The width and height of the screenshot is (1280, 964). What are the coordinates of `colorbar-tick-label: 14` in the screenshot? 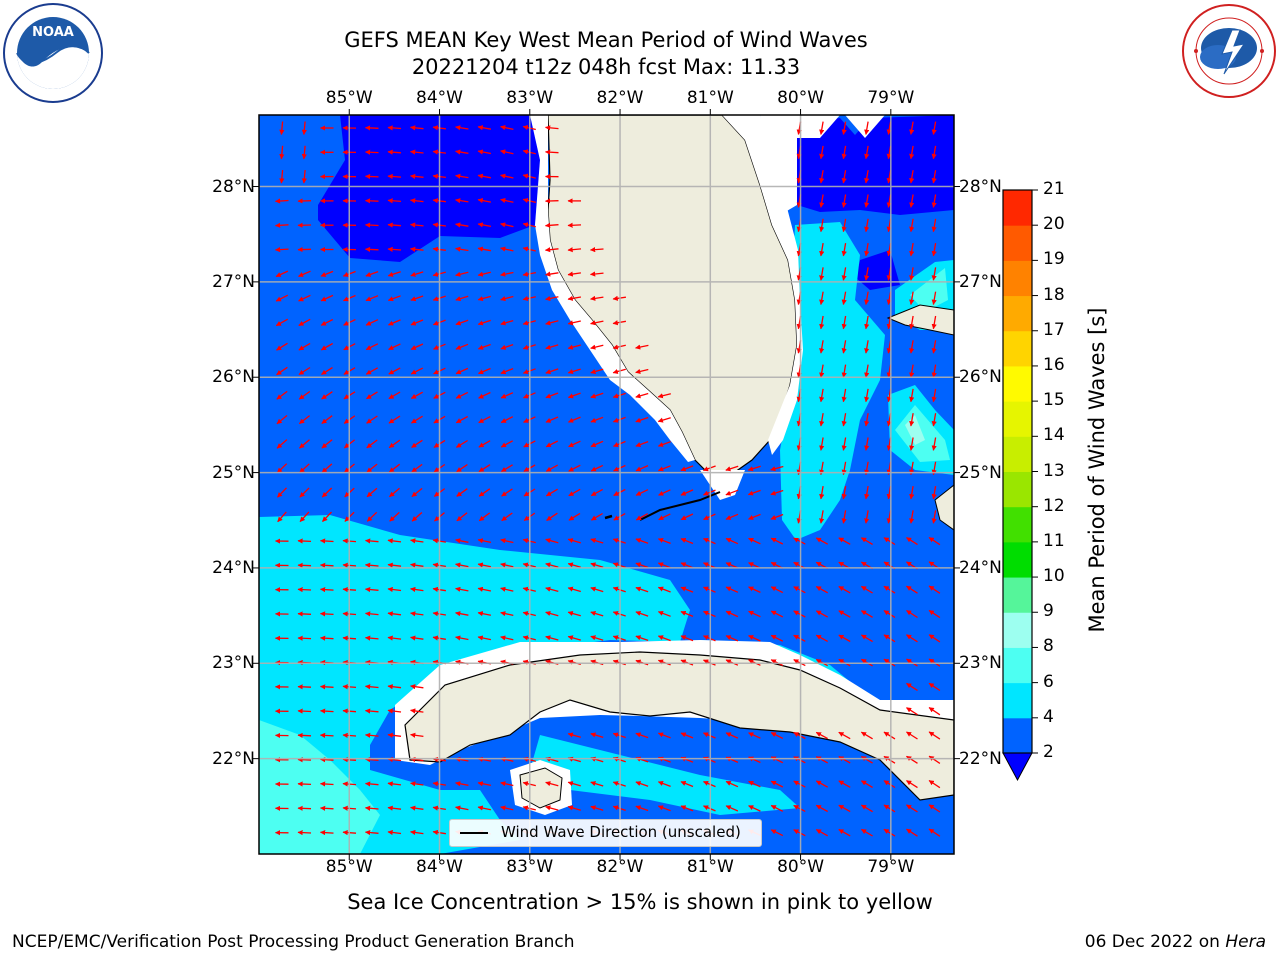 It's located at (1054, 435).